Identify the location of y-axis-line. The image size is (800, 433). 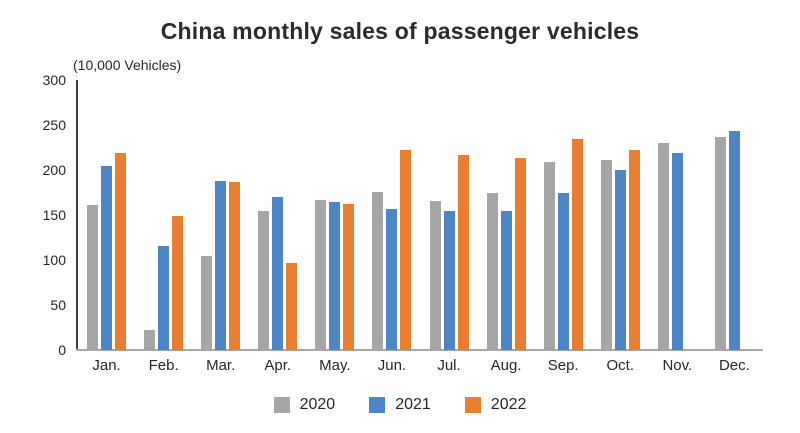
(77, 215).